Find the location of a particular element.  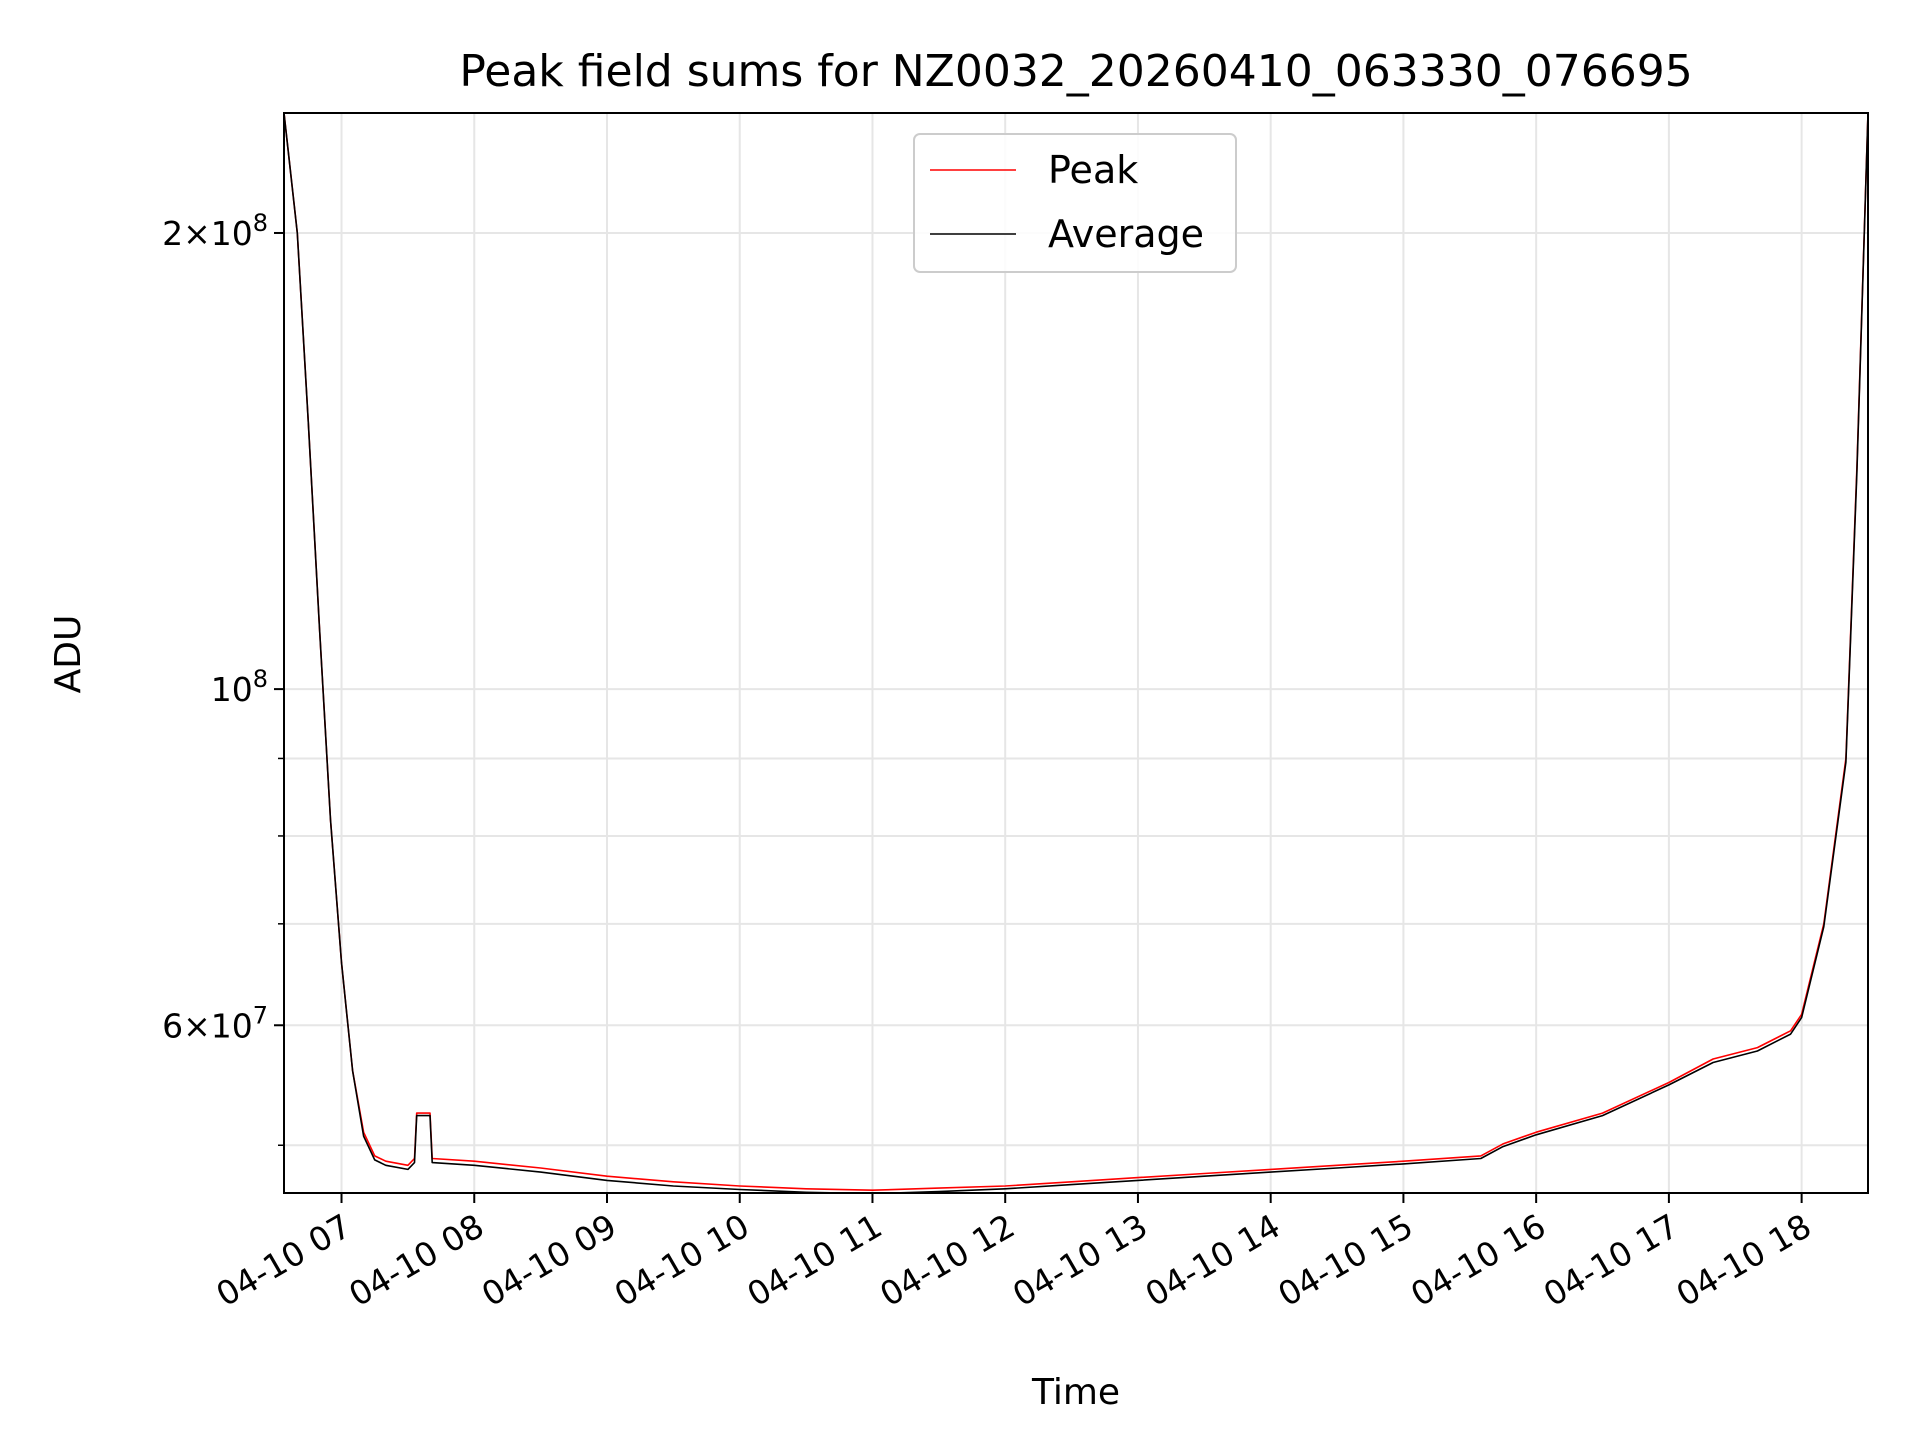

y-axis-label: ADU is located at coordinates (68, 654).